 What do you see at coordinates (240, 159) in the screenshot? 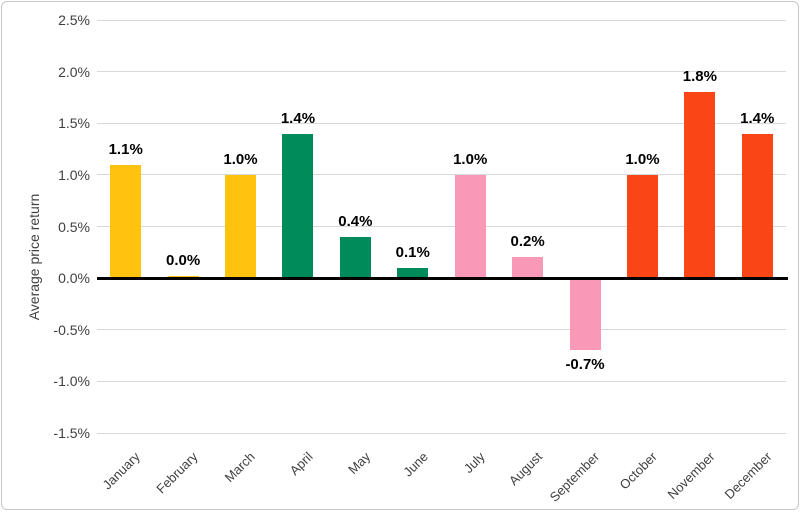
I see `data-label-march: 1.0%` at bounding box center [240, 159].